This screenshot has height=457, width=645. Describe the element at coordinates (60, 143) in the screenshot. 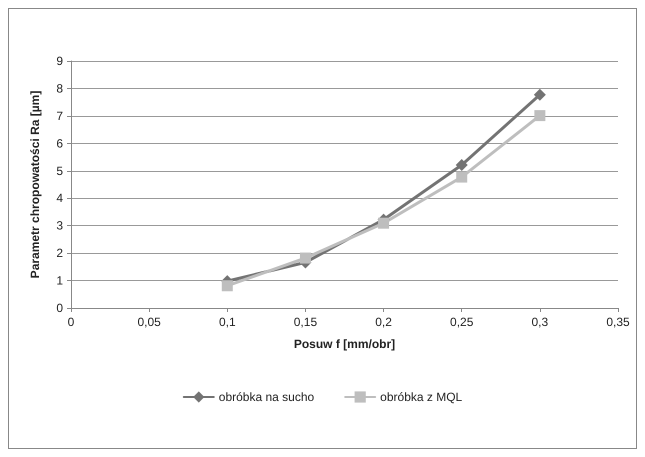

I see `y-tick-label: 6` at that location.